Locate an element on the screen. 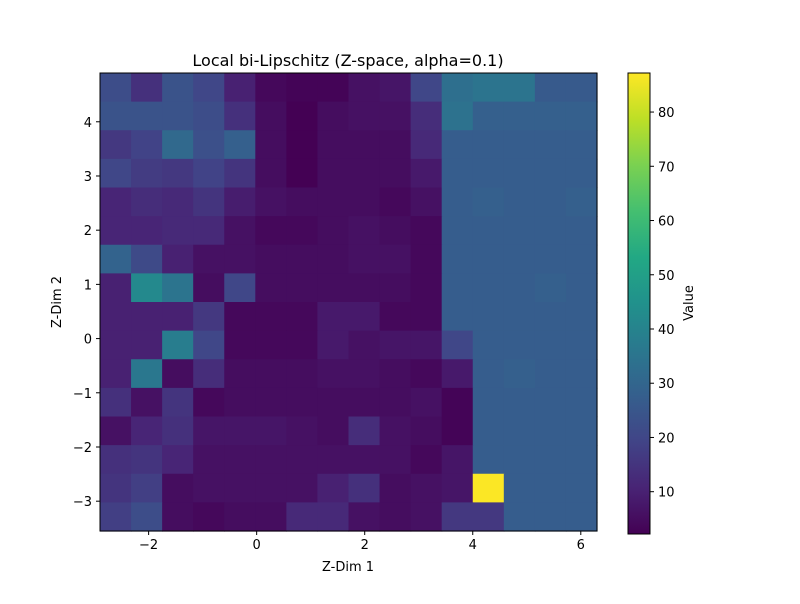 The height and width of the screenshot is (604, 800). colorbar-tick-label: 40 is located at coordinates (666, 330).